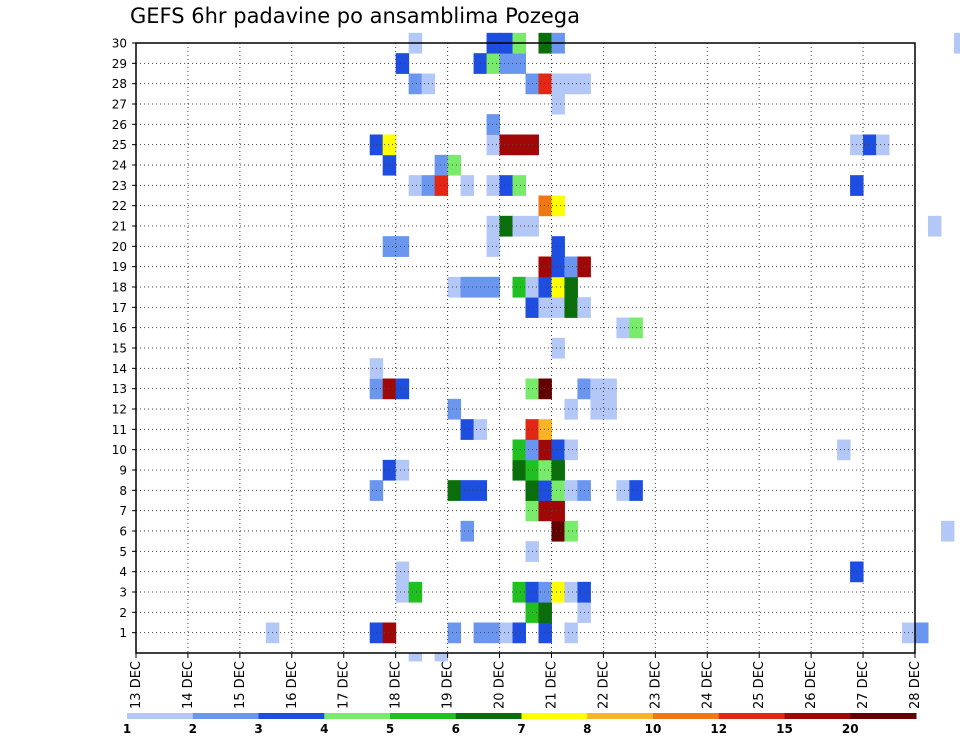 Image resolution: width=960 pixels, height=742 pixels. What do you see at coordinates (119, 145) in the screenshot?
I see `y-tick-label: 25` at bounding box center [119, 145].